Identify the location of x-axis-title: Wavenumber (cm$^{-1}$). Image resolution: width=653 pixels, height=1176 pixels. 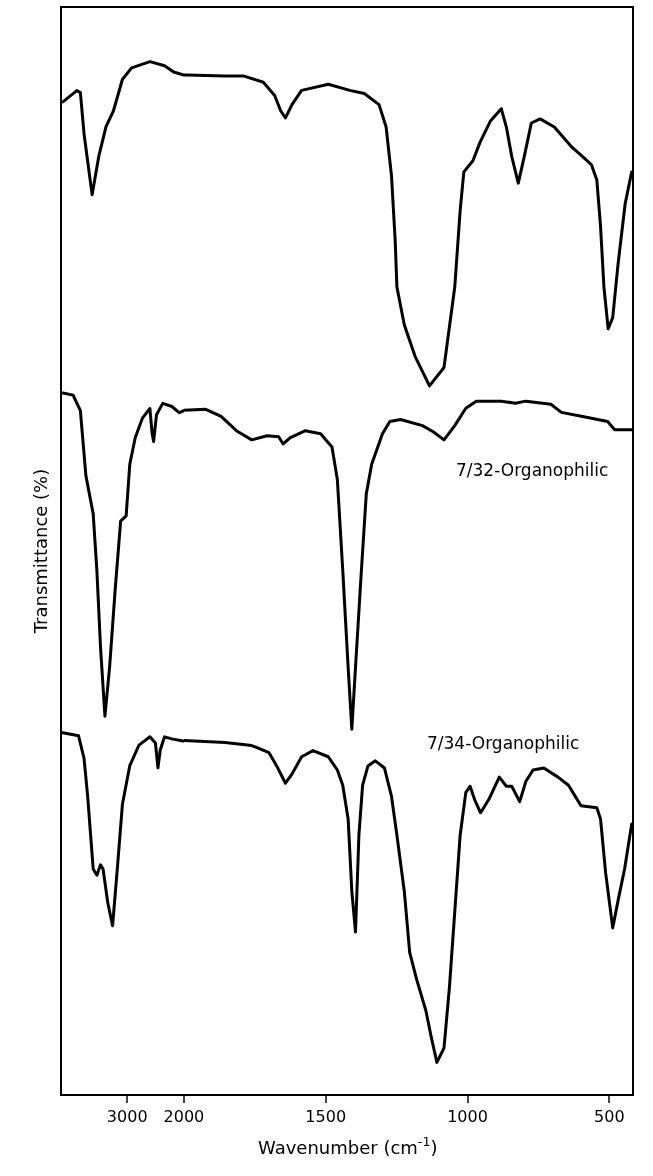
(348, 1146).